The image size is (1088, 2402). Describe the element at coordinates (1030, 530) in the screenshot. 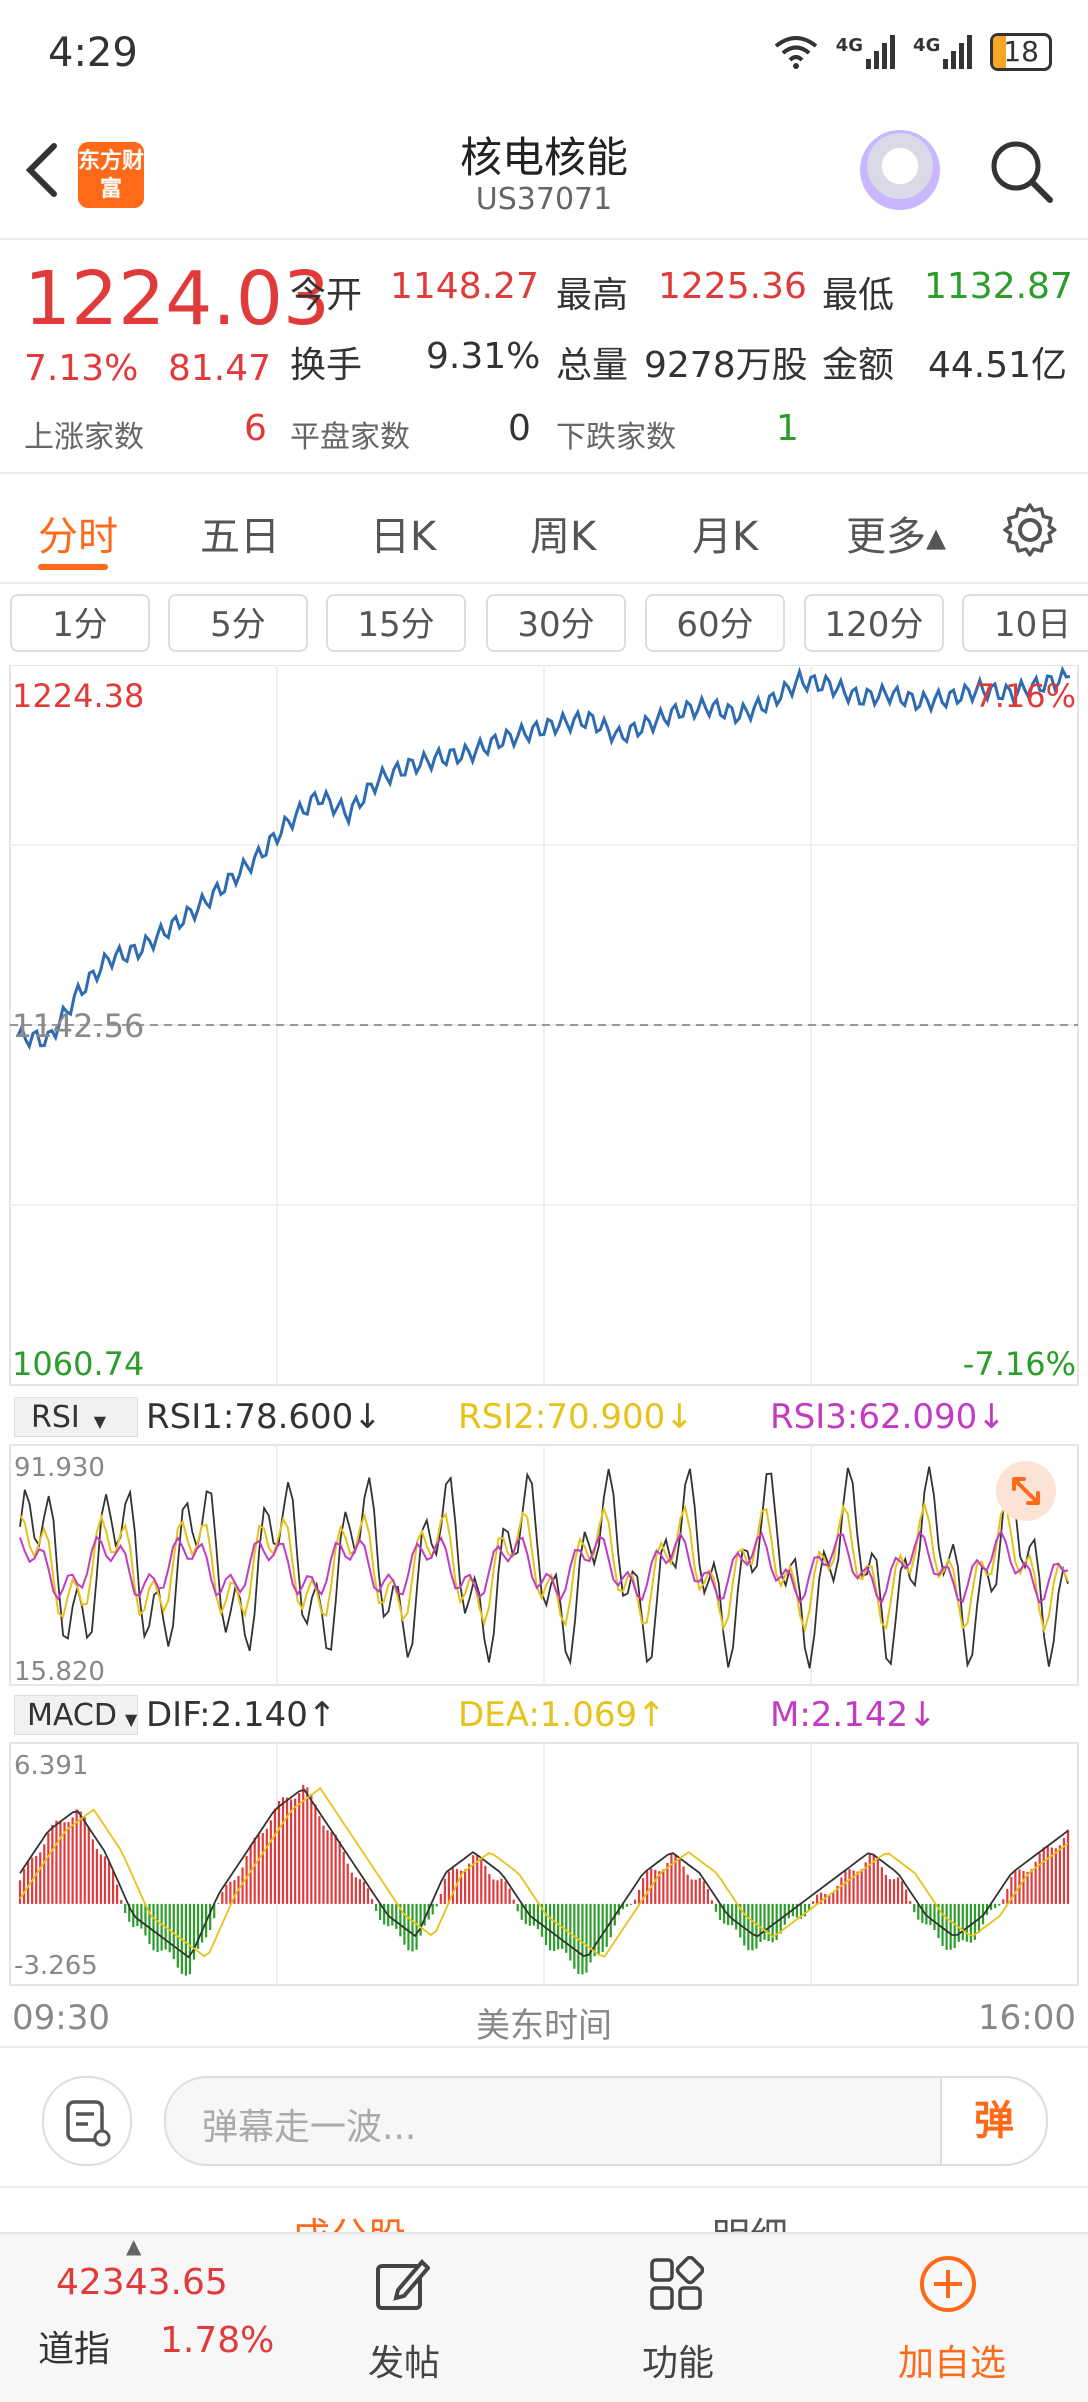

I see `settings-gear-icon` at that location.